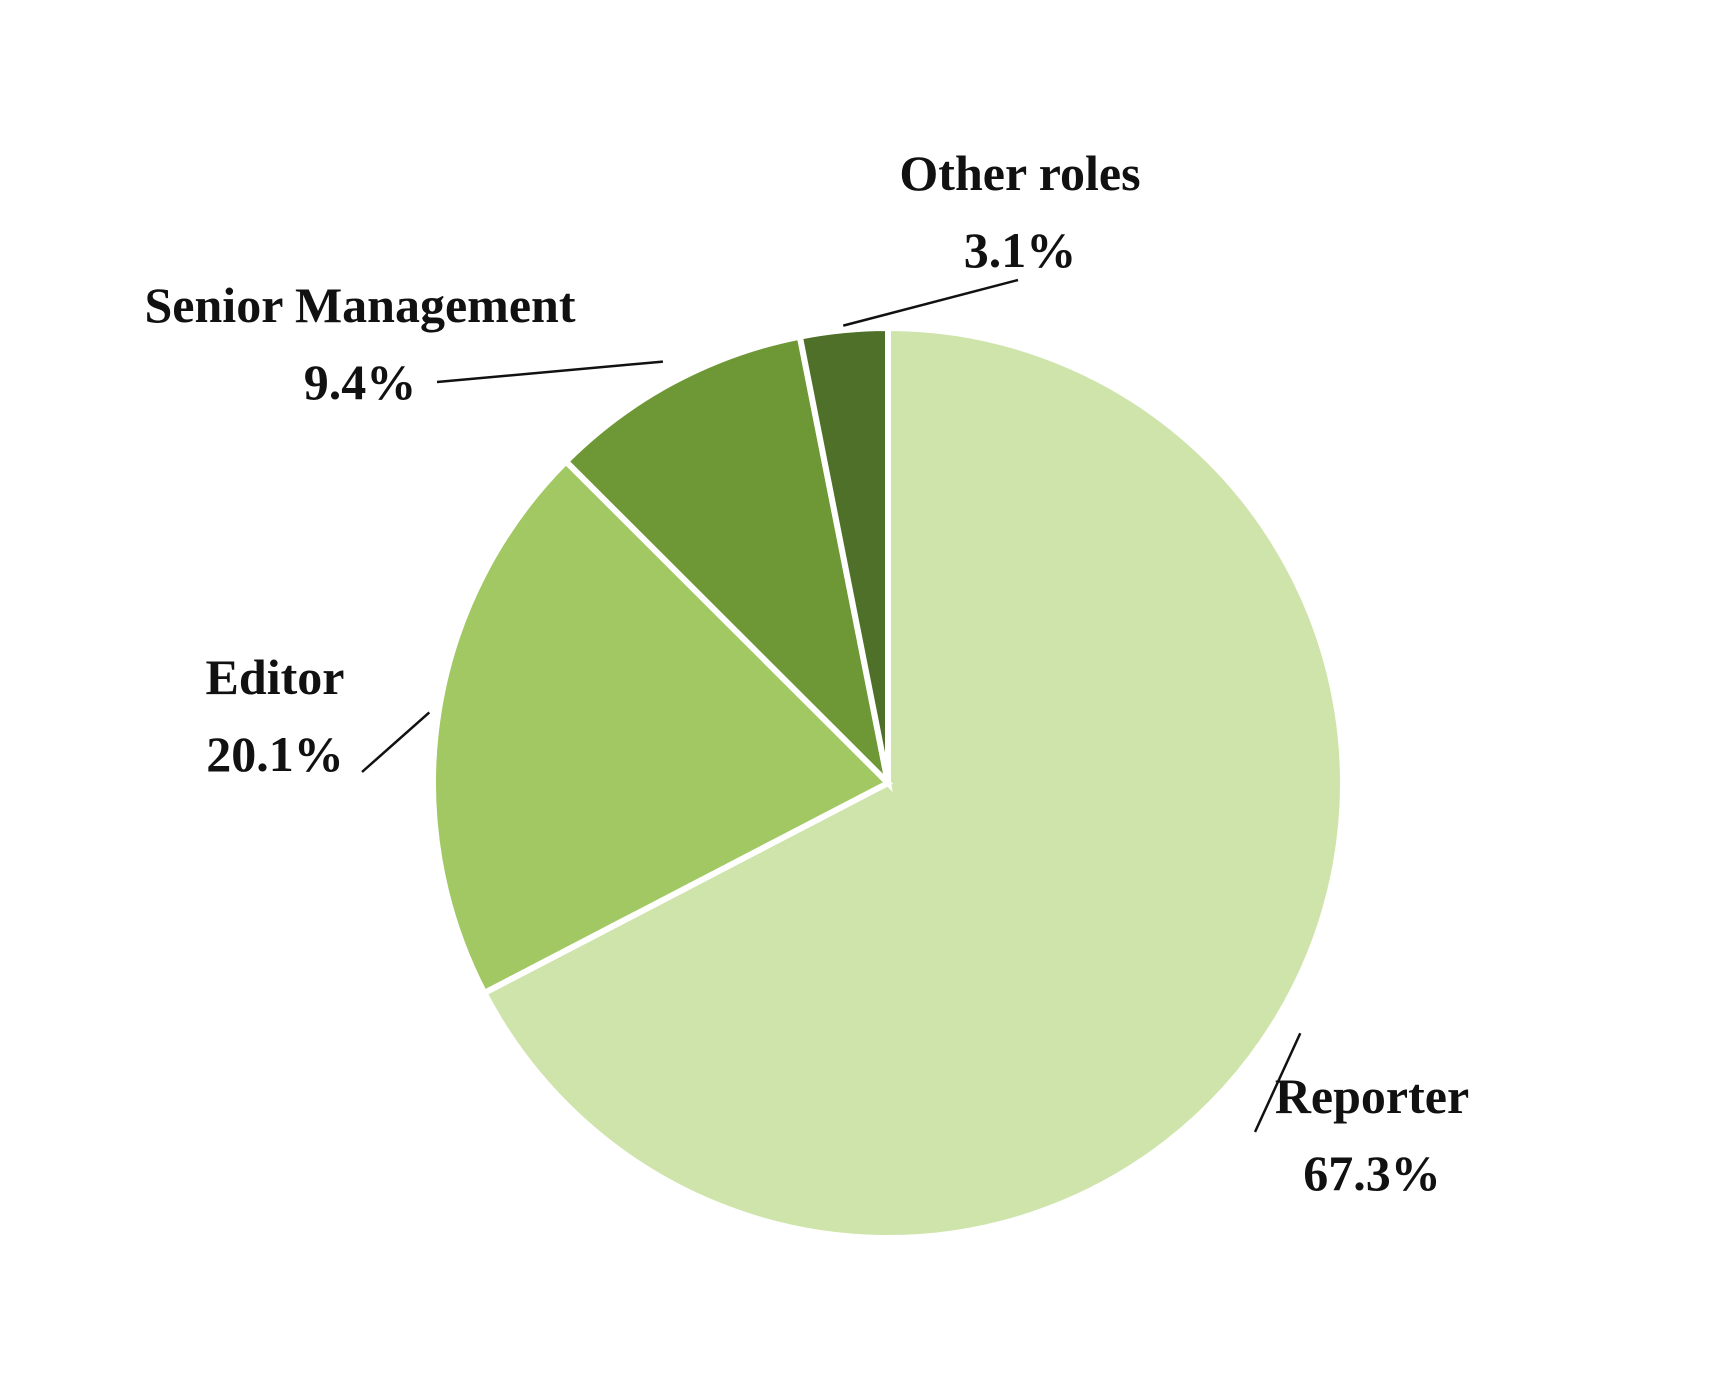 Image resolution: width=1734 pixels, height=1384 pixels. What do you see at coordinates (1020, 250) in the screenshot?
I see `label-other-roles-value: 3.1%` at bounding box center [1020, 250].